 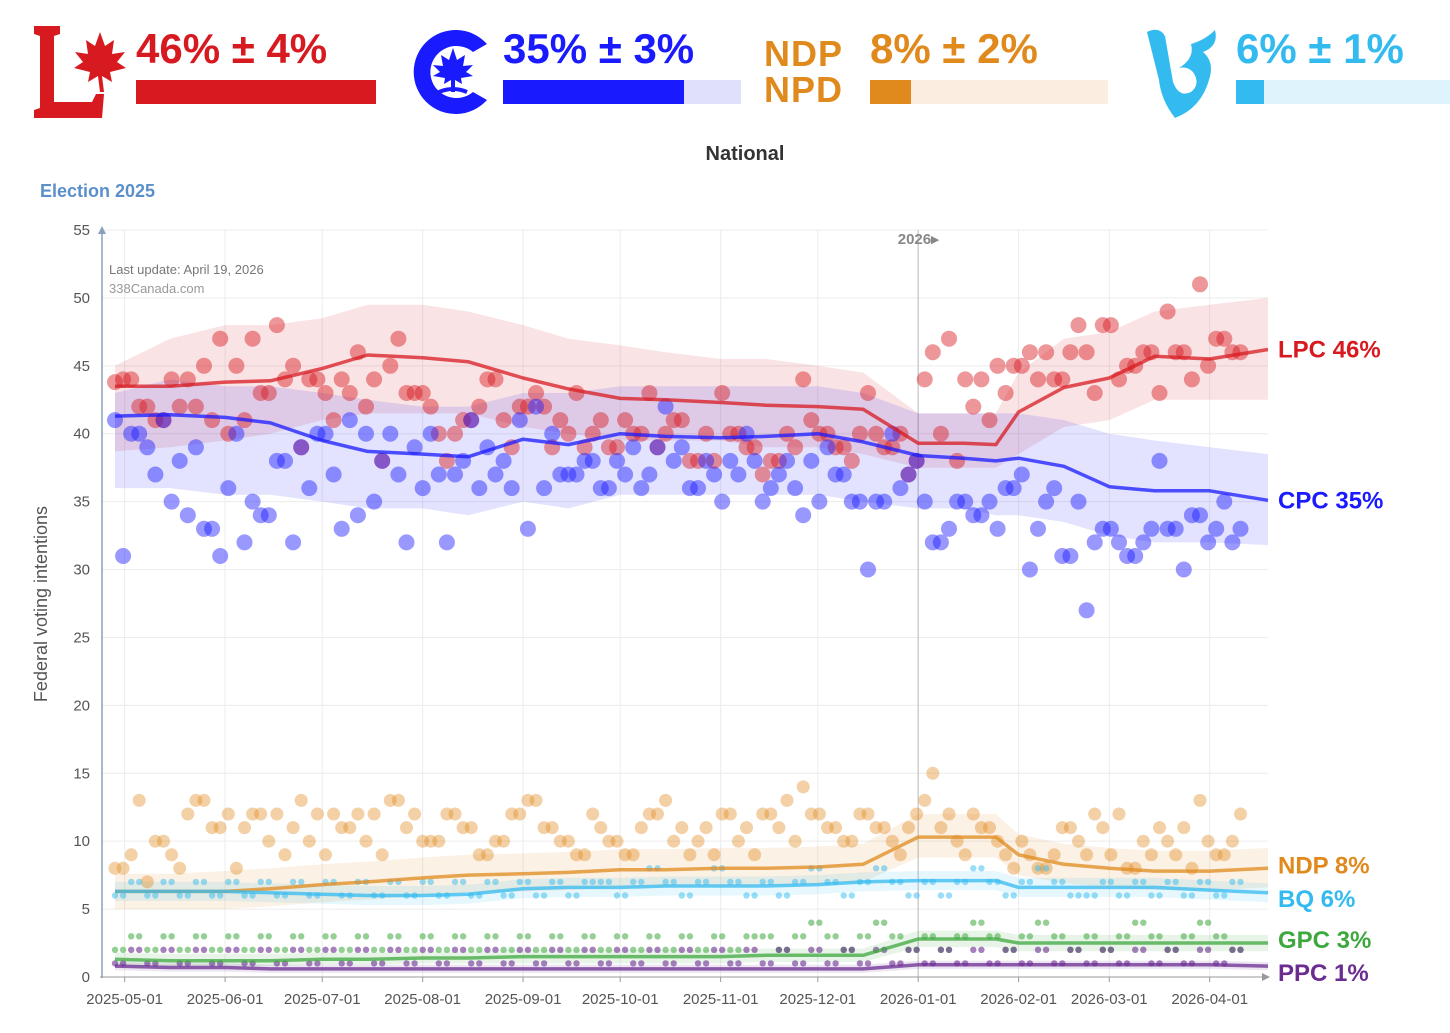 I want to click on y-tick-label: 5, so click(x=86, y=909).